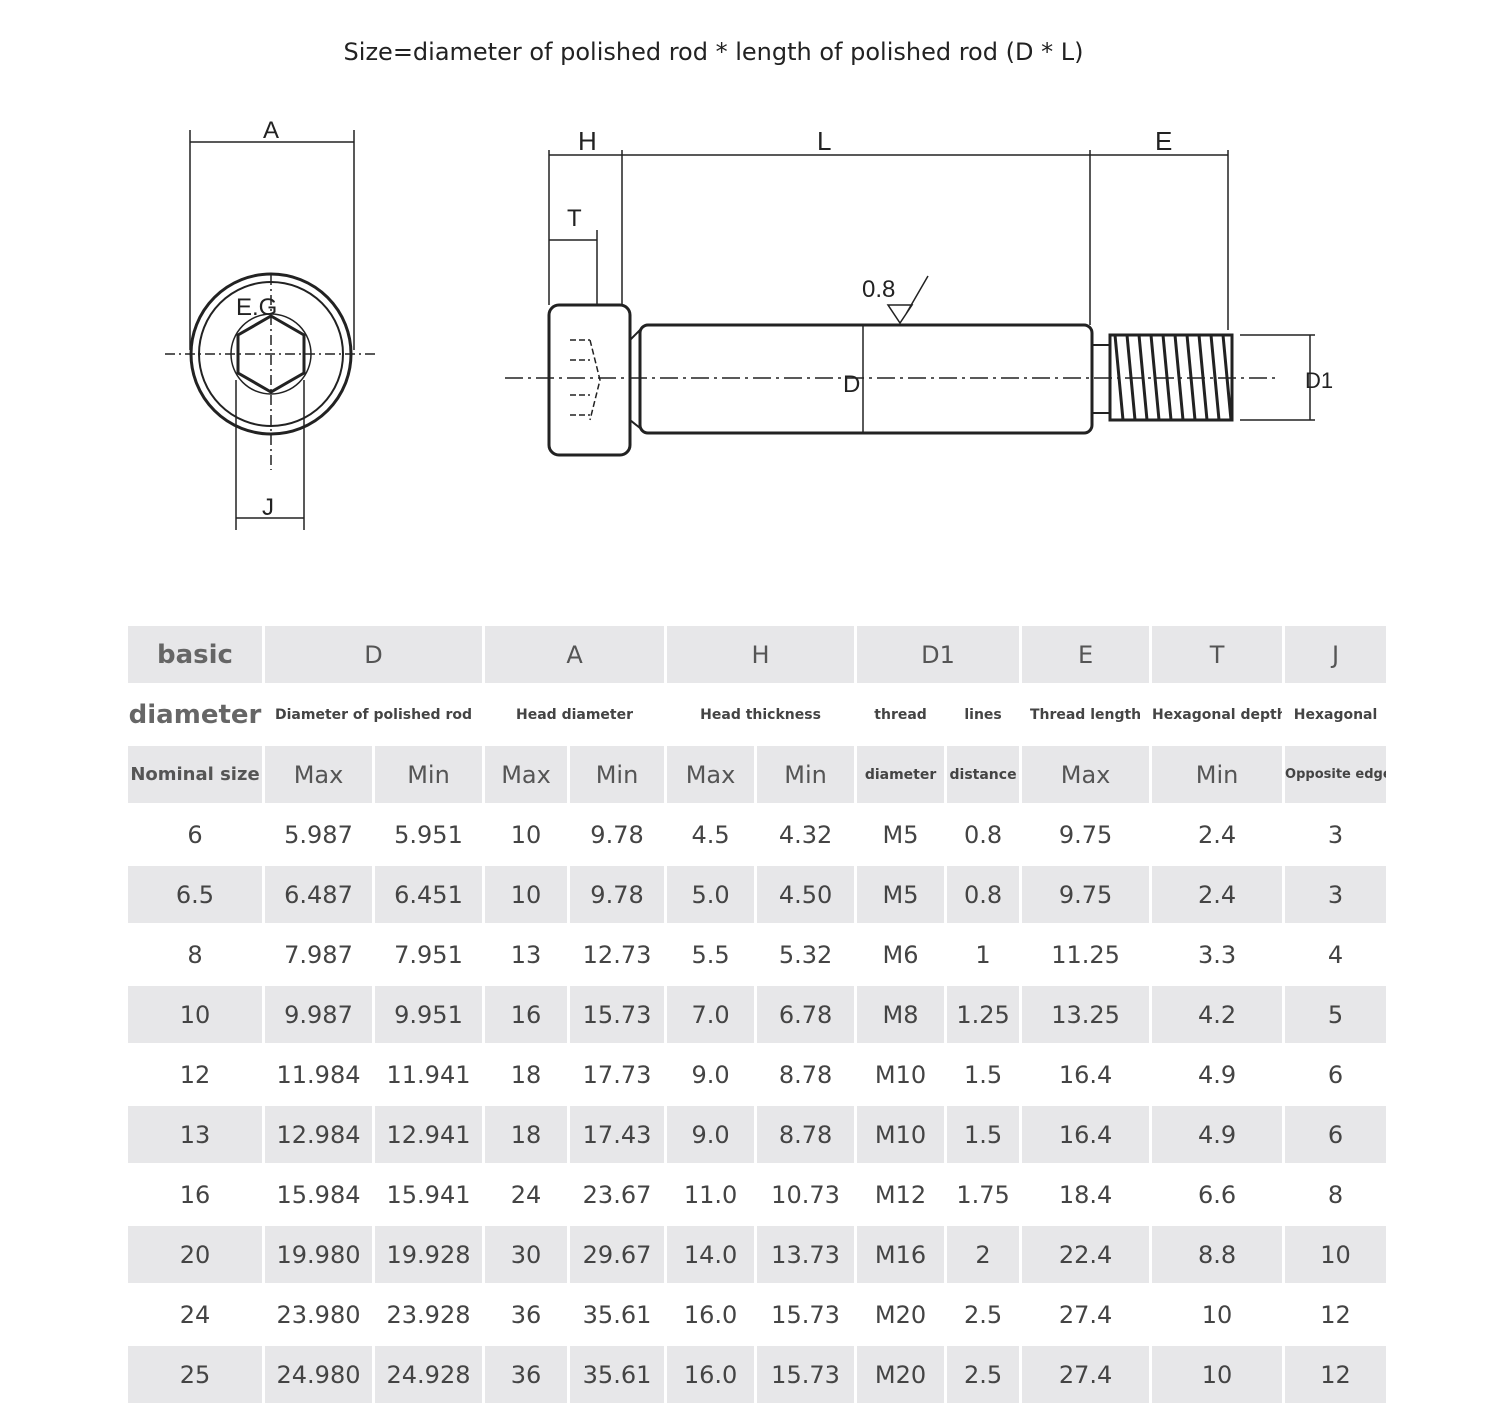 The height and width of the screenshot is (1423, 1500). Describe the element at coordinates (901, 1014) in the screenshot. I see `table-cell: M8` at that location.